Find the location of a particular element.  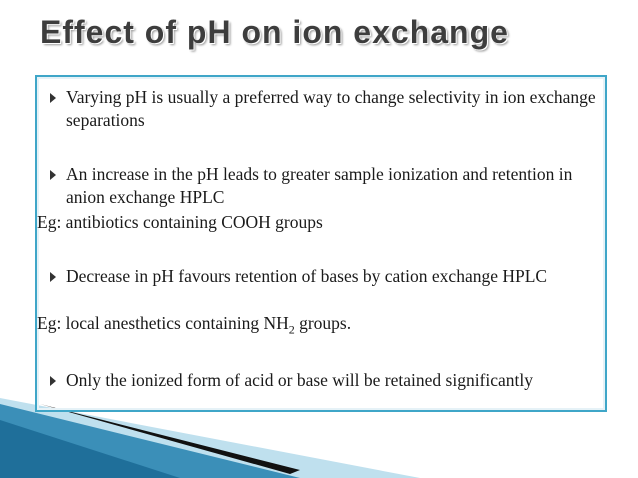

example-text-after: groups. is located at coordinates (323, 323).